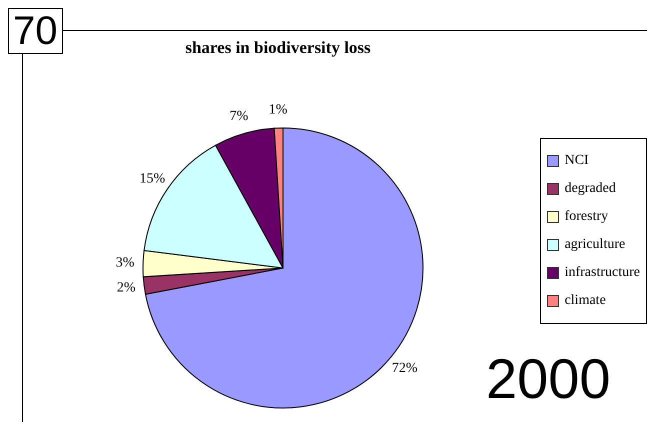 This screenshot has width=655, height=430. I want to click on data-label: 1%, so click(278, 110).